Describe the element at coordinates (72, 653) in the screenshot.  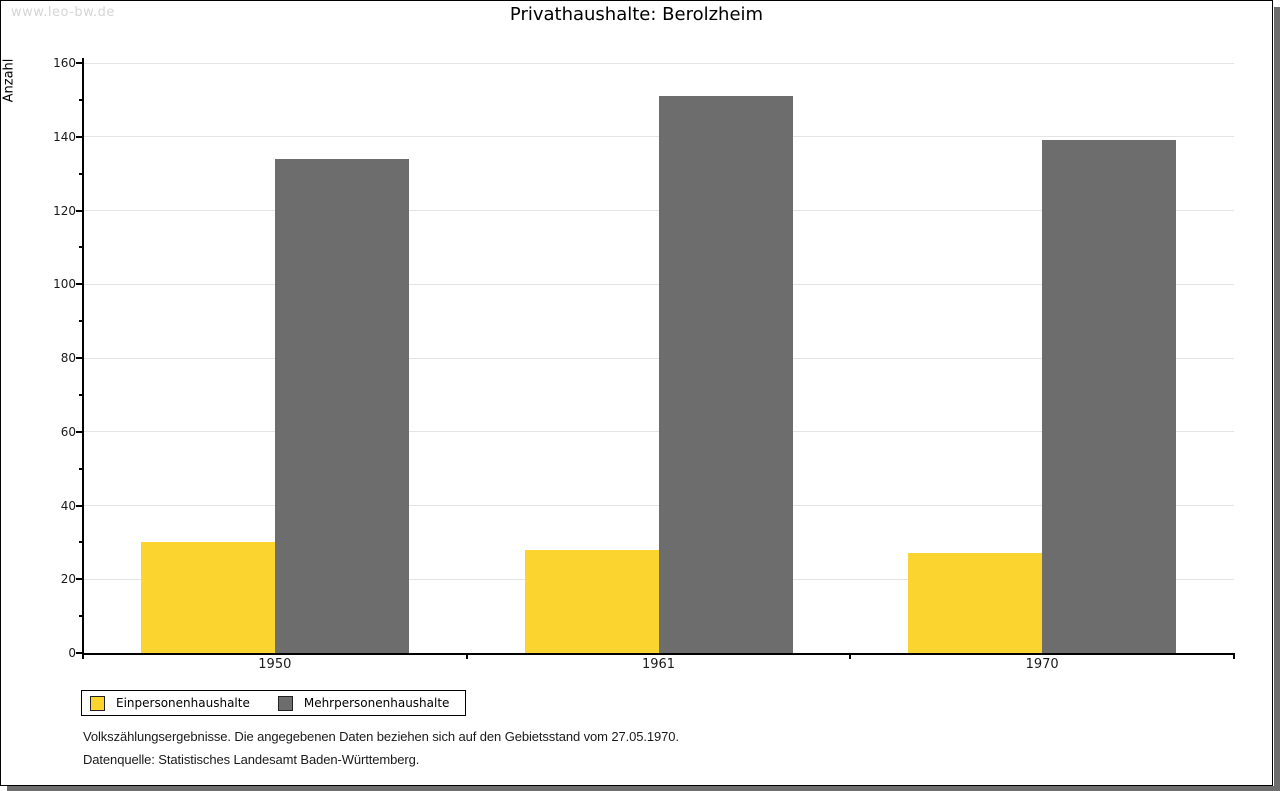
I see `y-tick-label-0: 0` at that location.